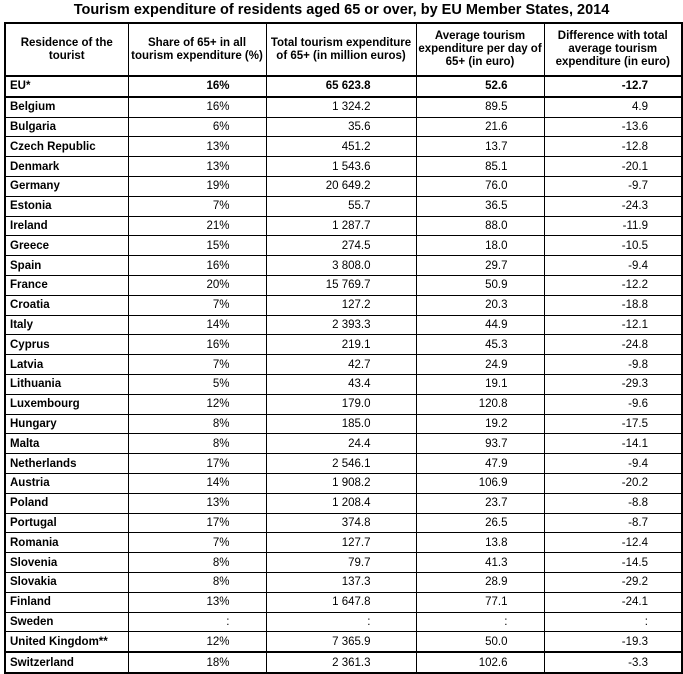 Image resolution: width=683 pixels, height=674 pixels. I want to click on residence-cell: Italy, so click(66, 325).